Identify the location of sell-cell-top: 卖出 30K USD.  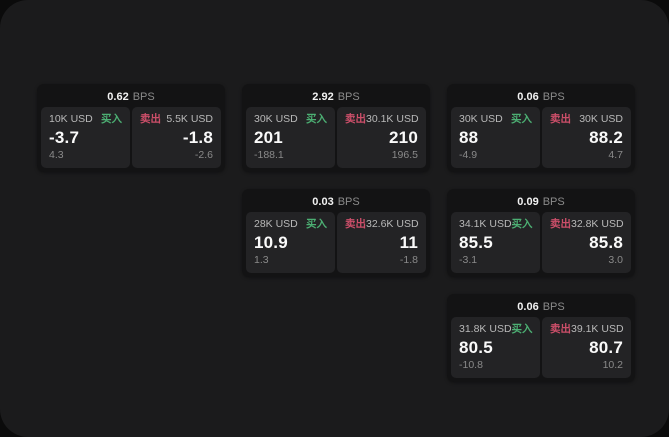
(586, 119).